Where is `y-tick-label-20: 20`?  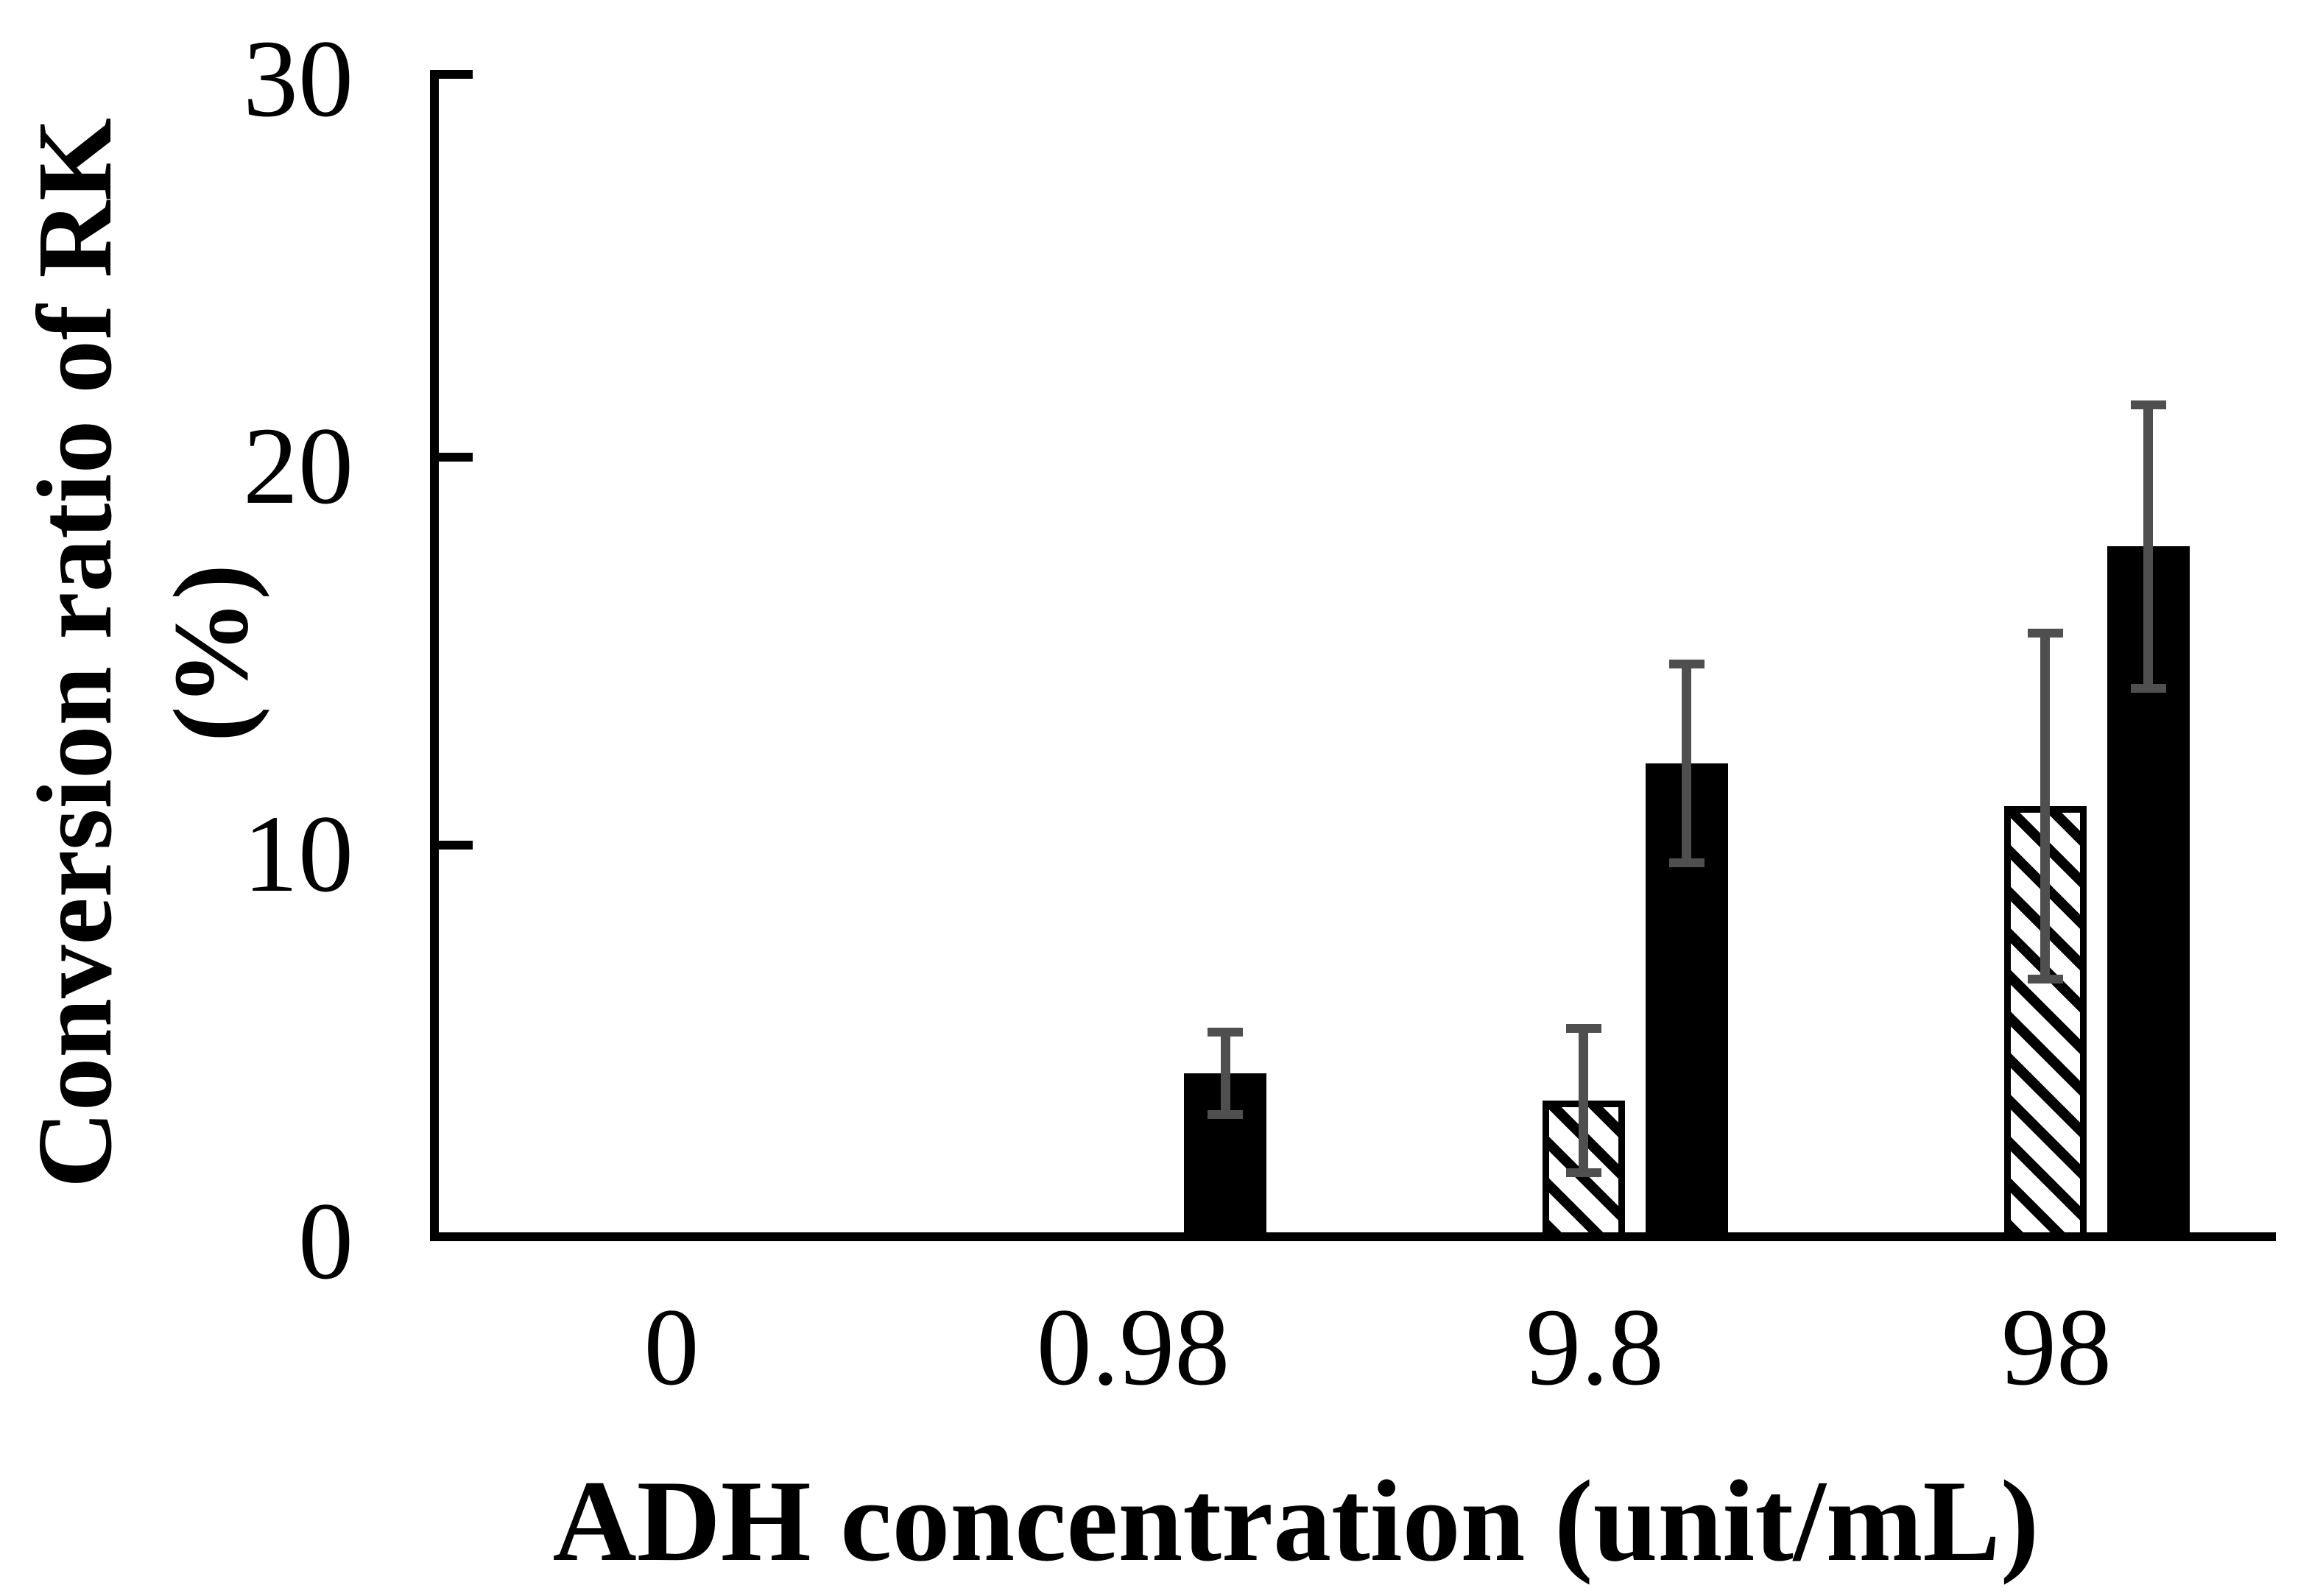
y-tick-label-20: 20 is located at coordinates (298, 466).